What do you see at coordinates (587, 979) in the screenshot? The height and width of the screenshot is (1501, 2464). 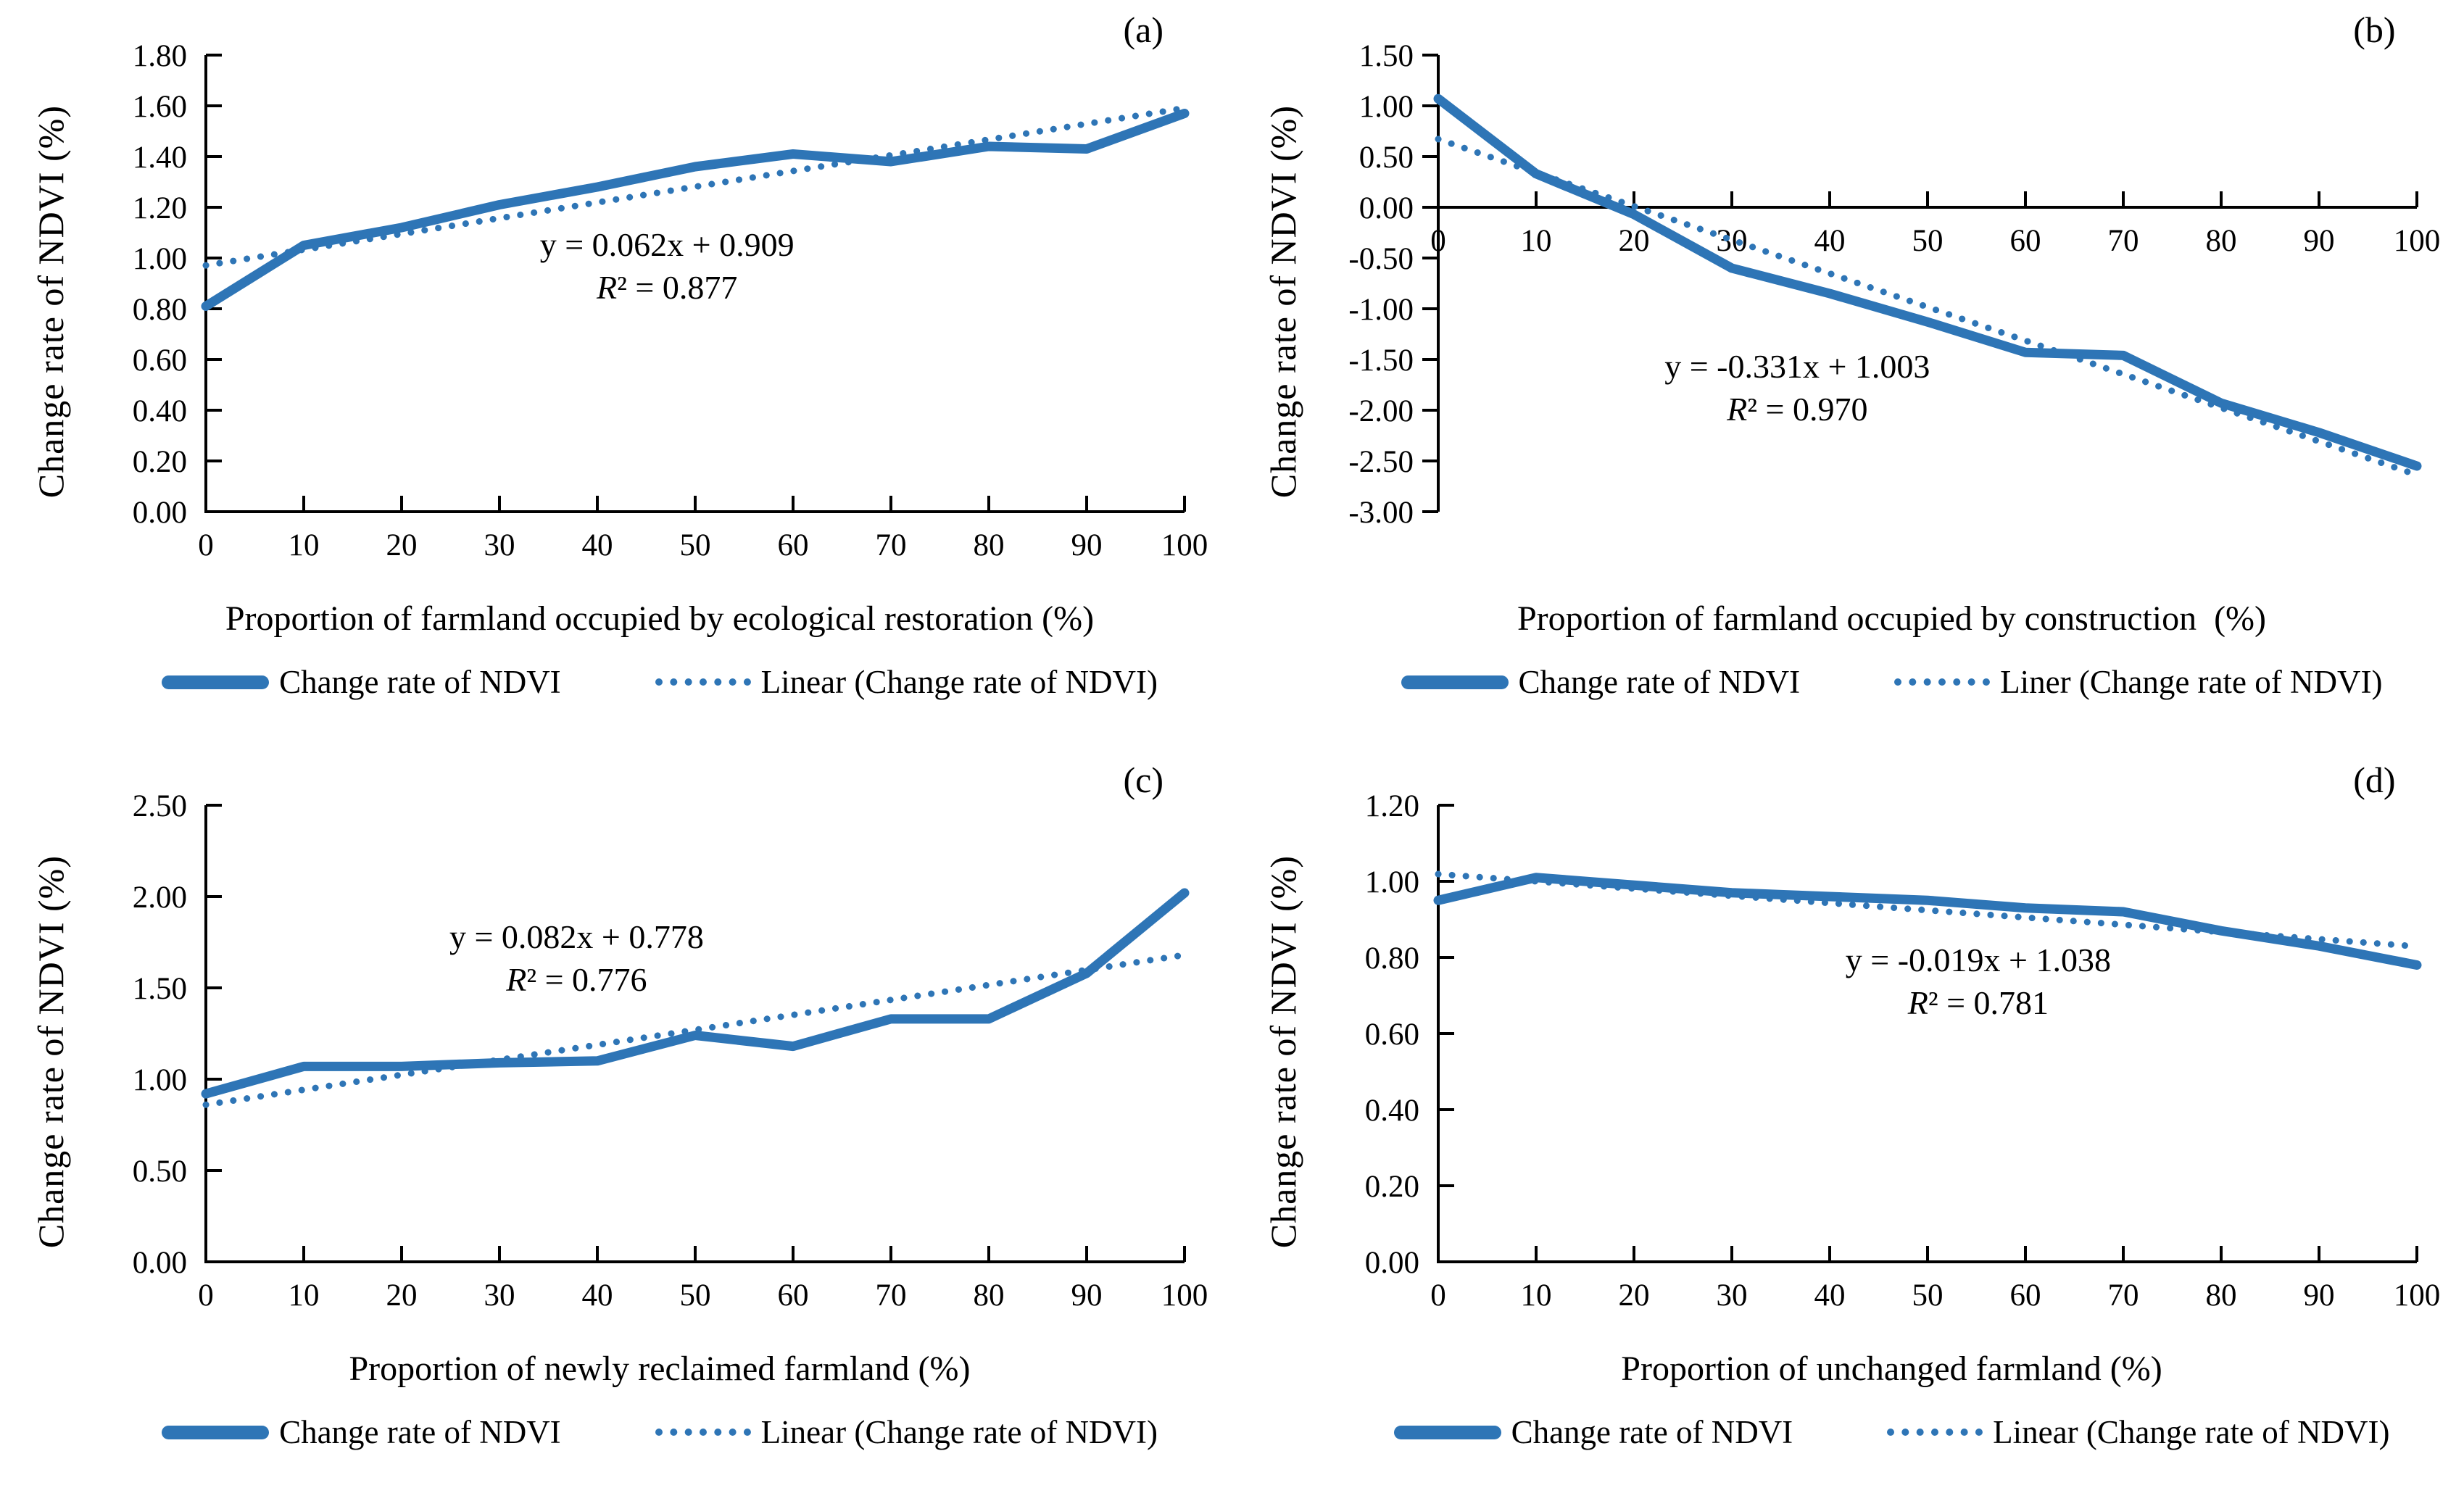 I see `r-squared-value: ² = 0.776` at bounding box center [587, 979].